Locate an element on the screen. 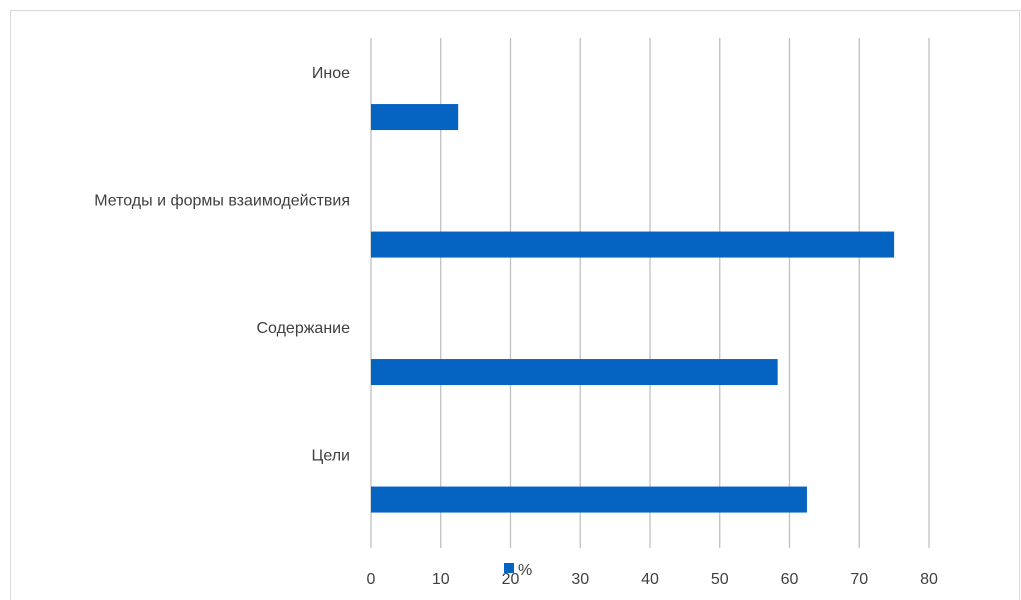  x-tick-label: 50 is located at coordinates (720, 579).